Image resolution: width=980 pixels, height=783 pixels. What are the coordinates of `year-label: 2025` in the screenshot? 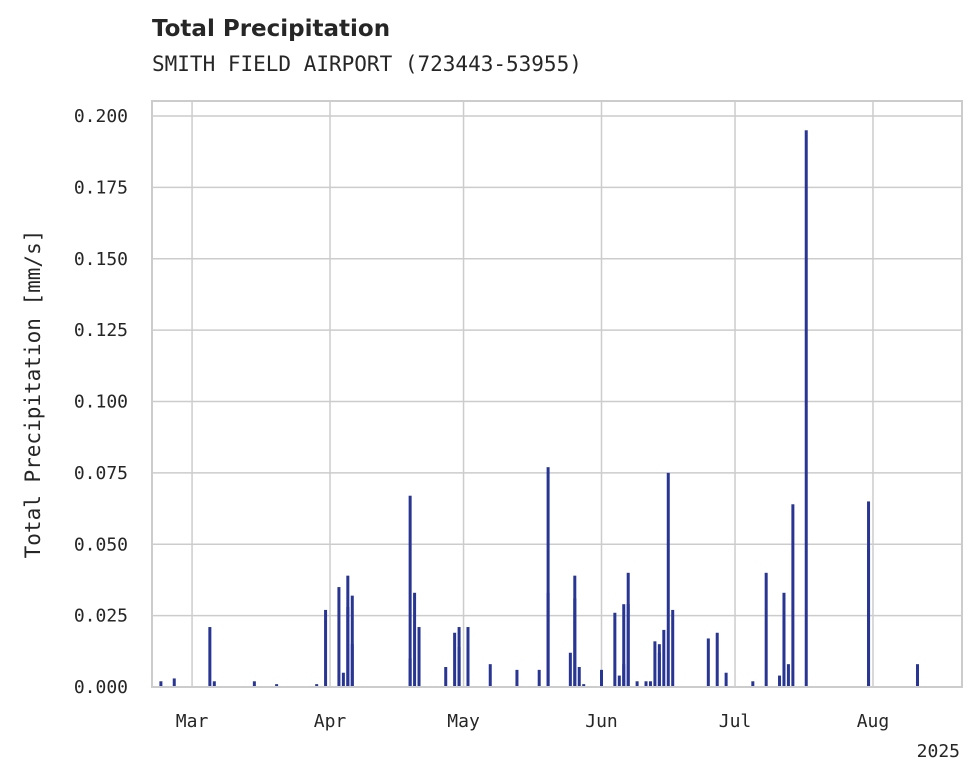 It's located at (938, 751).